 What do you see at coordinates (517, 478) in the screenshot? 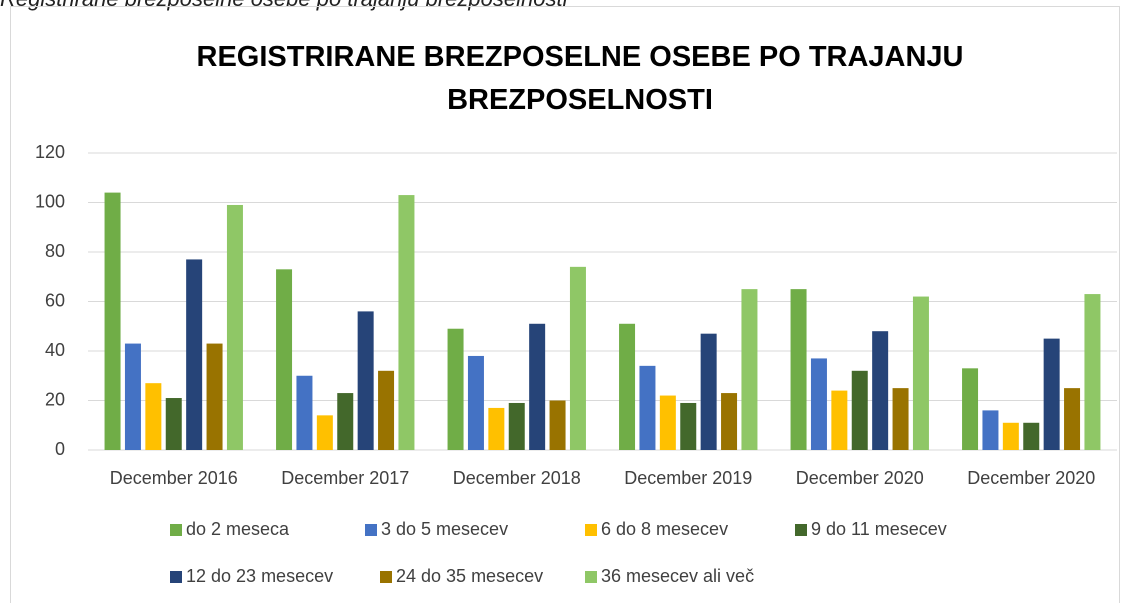
I see `x-tick-label: December 2018` at bounding box center [517, 478].